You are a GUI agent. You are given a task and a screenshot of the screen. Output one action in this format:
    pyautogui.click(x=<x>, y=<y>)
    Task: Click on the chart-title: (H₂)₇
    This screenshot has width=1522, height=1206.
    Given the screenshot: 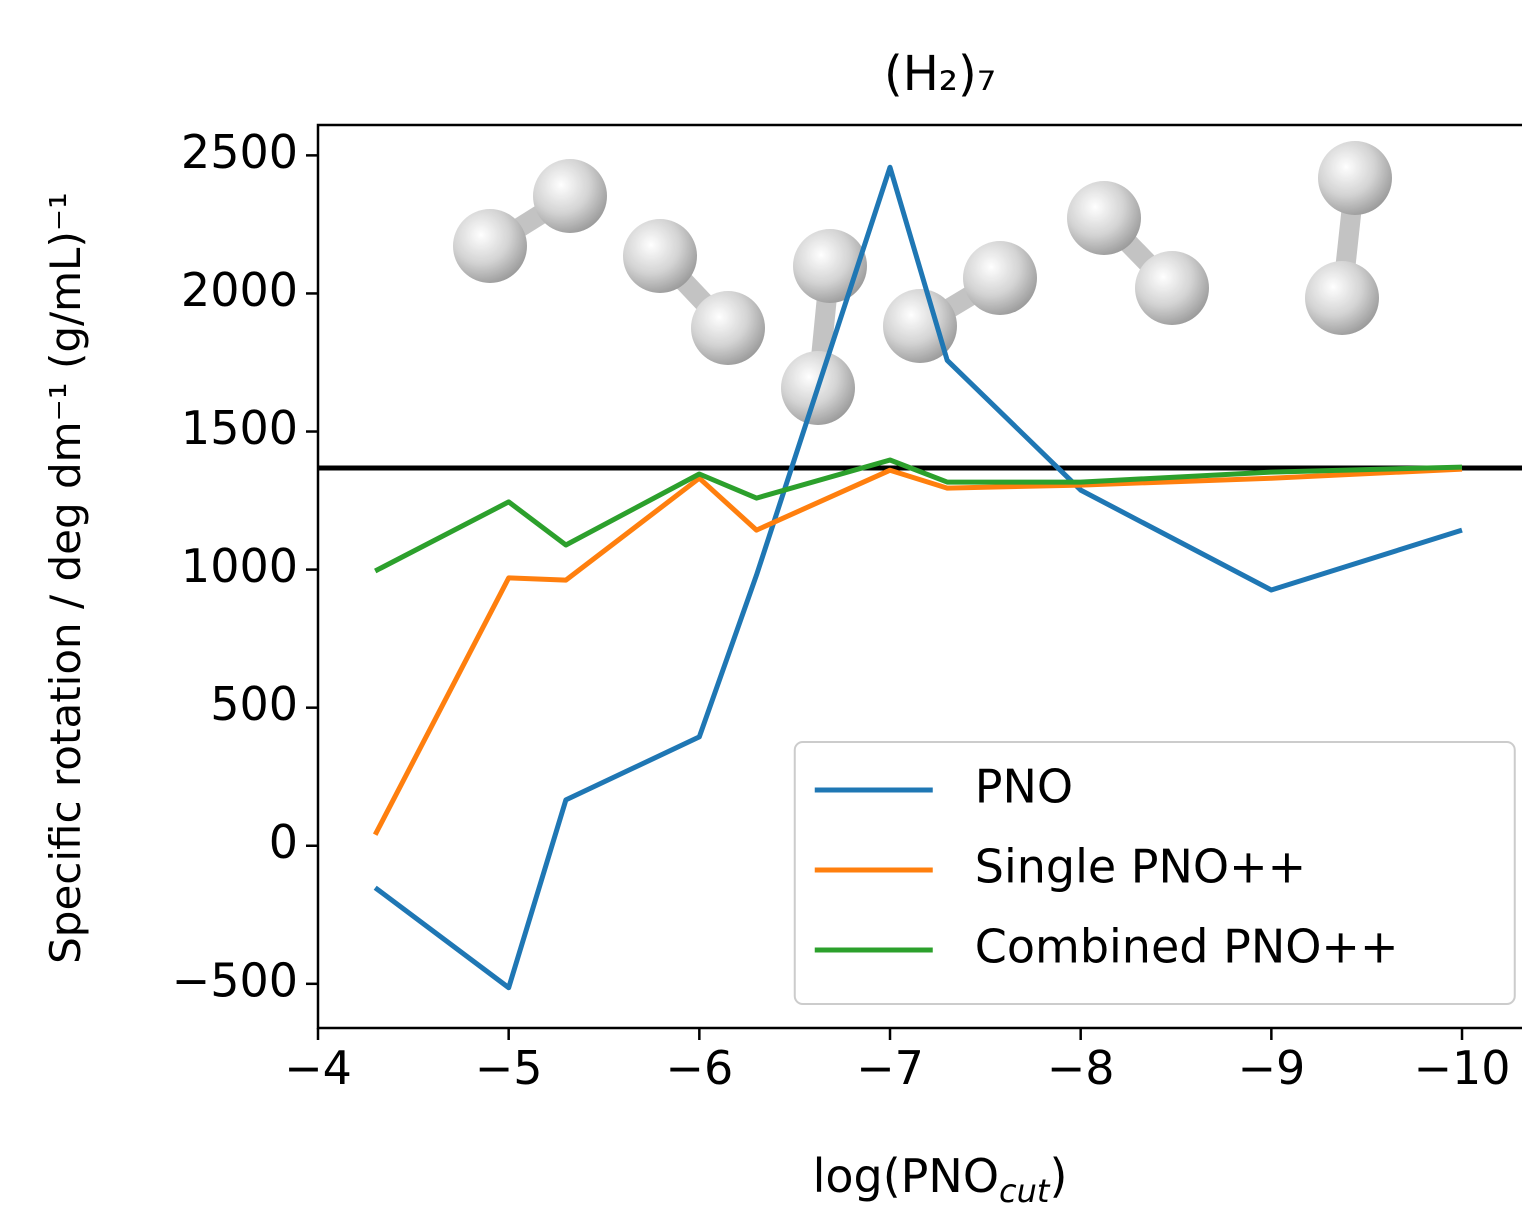 What is the action you would take?
    pyautogui.click(x=940, y=74)
    